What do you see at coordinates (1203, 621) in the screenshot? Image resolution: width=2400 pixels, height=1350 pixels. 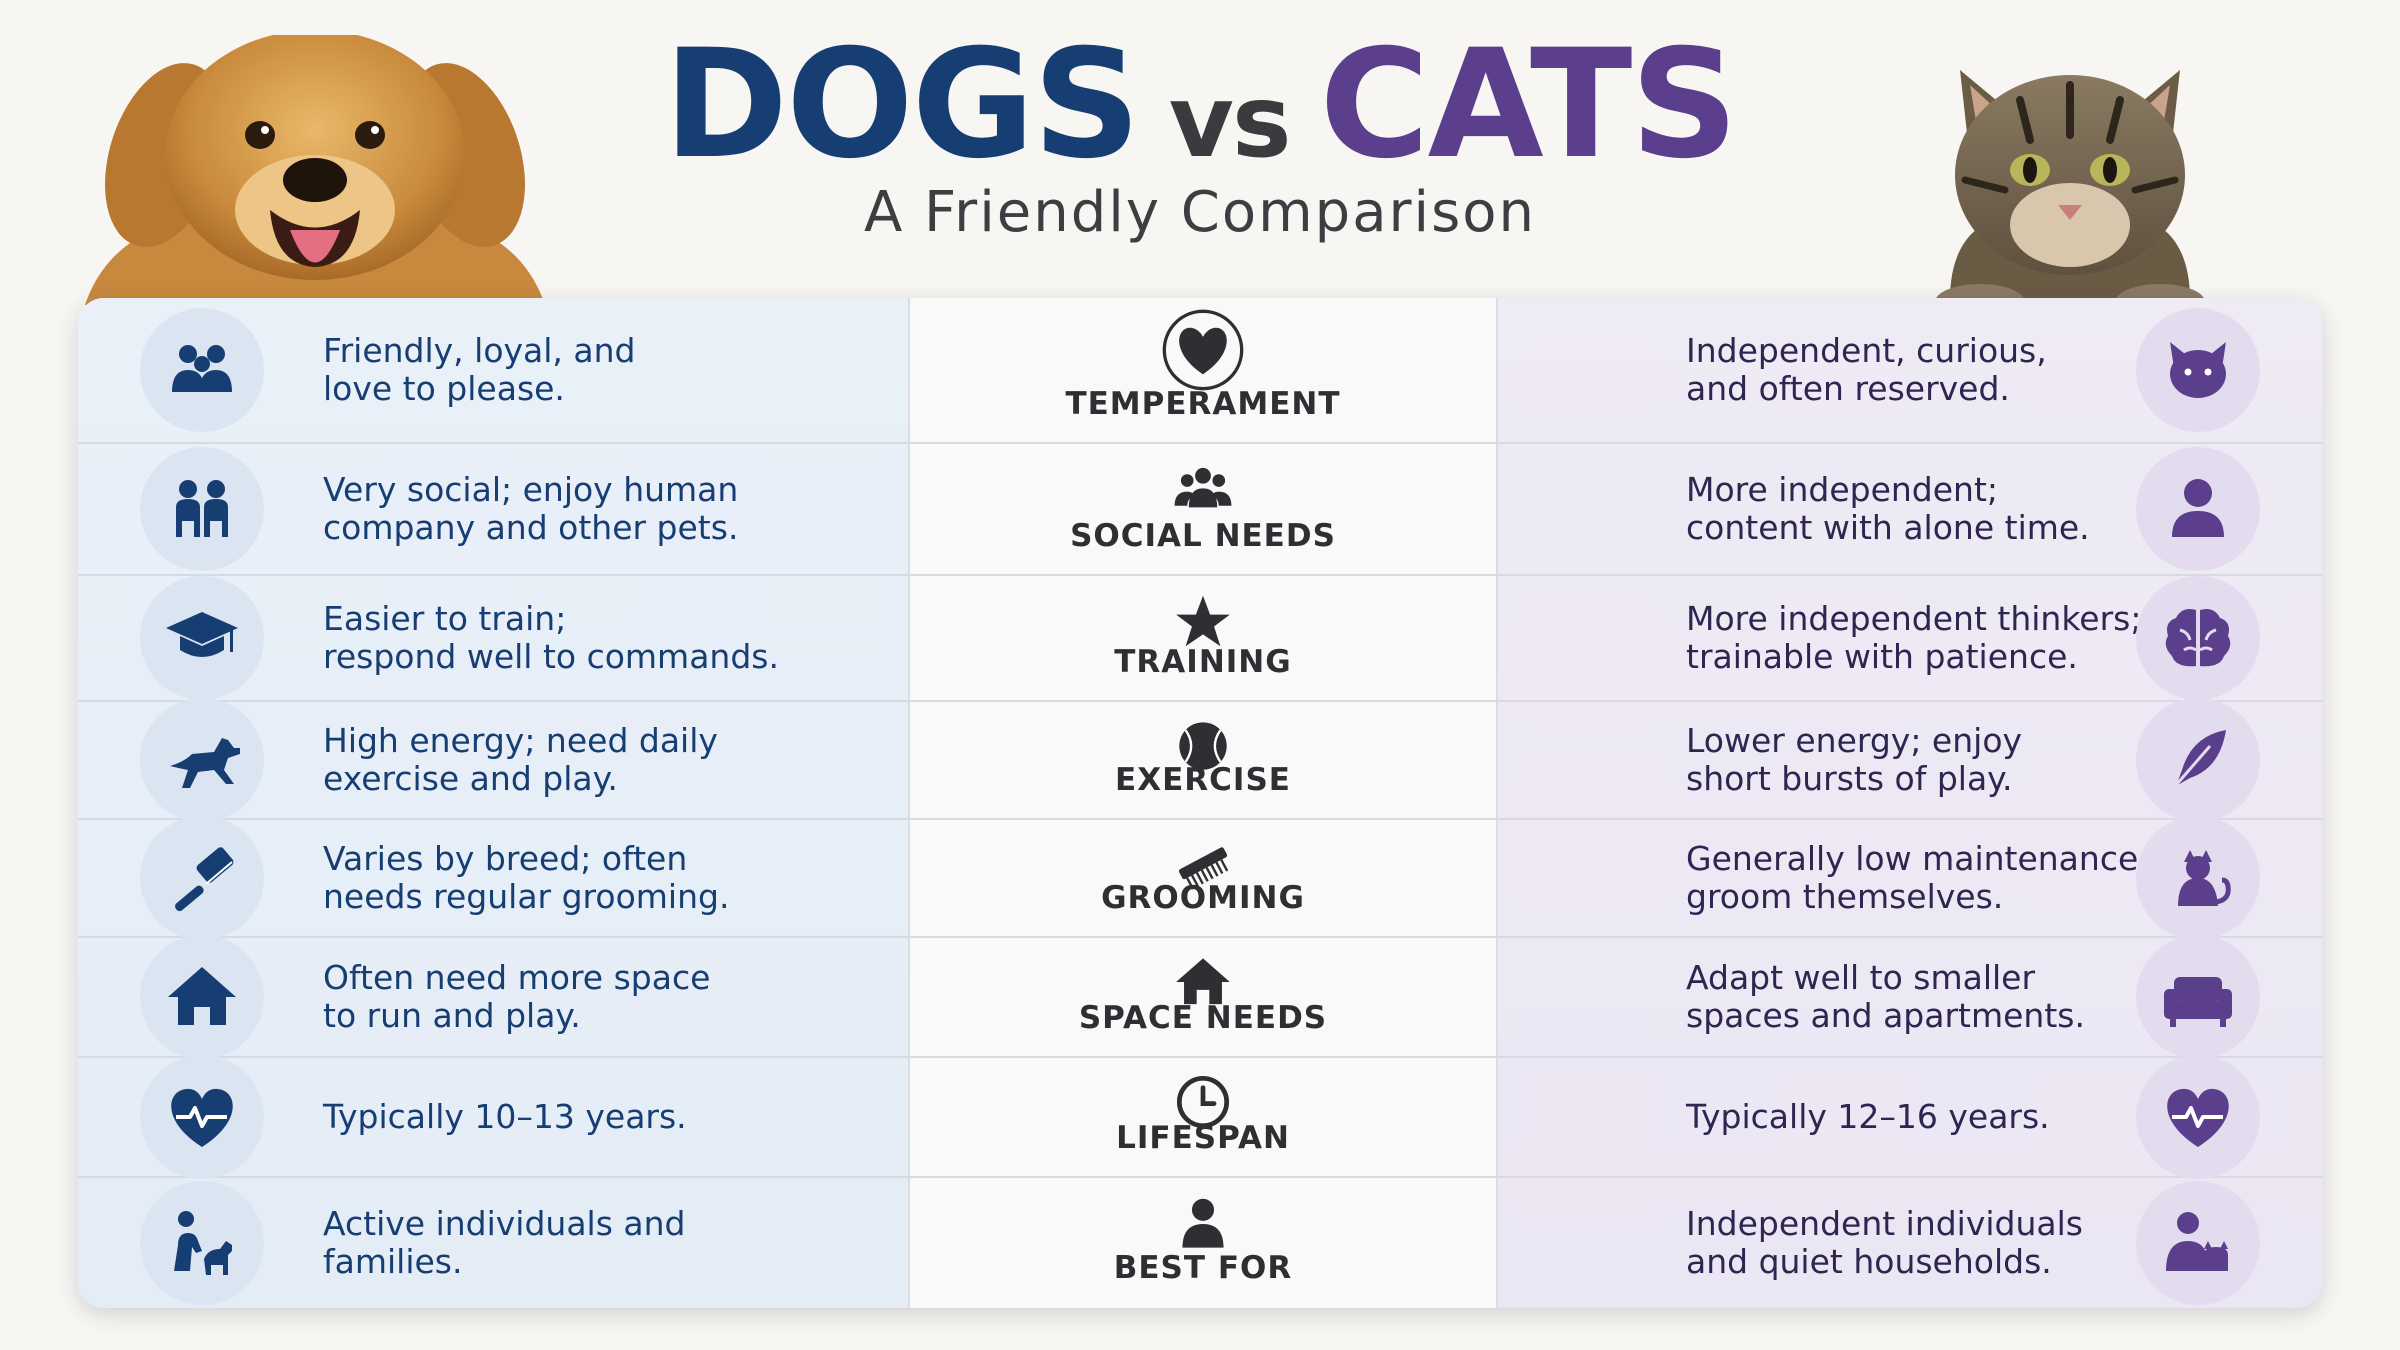 I see `star-icon` at bounding box center [1203, 621].